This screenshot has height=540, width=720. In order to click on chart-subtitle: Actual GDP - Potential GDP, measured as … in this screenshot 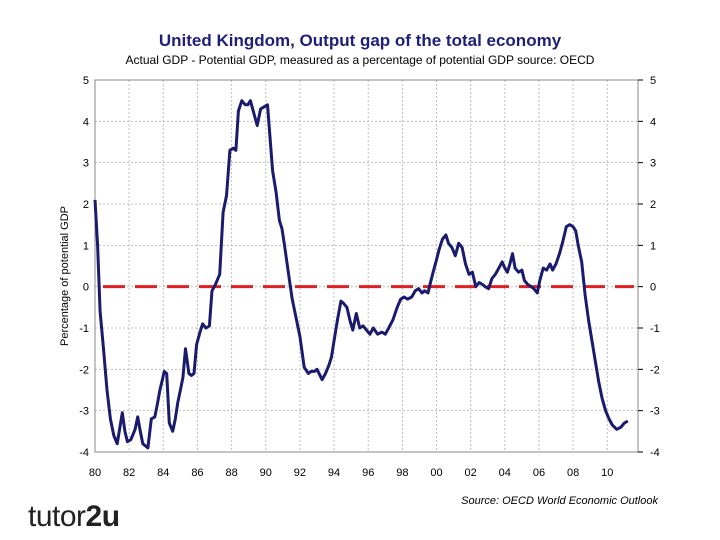, I will do `click(360, 60)`.